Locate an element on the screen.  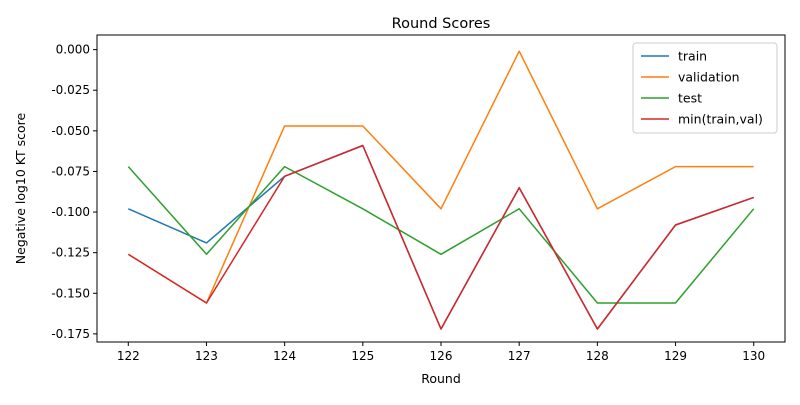
x-tick-label: 125 is located at coordinates (362, 356).